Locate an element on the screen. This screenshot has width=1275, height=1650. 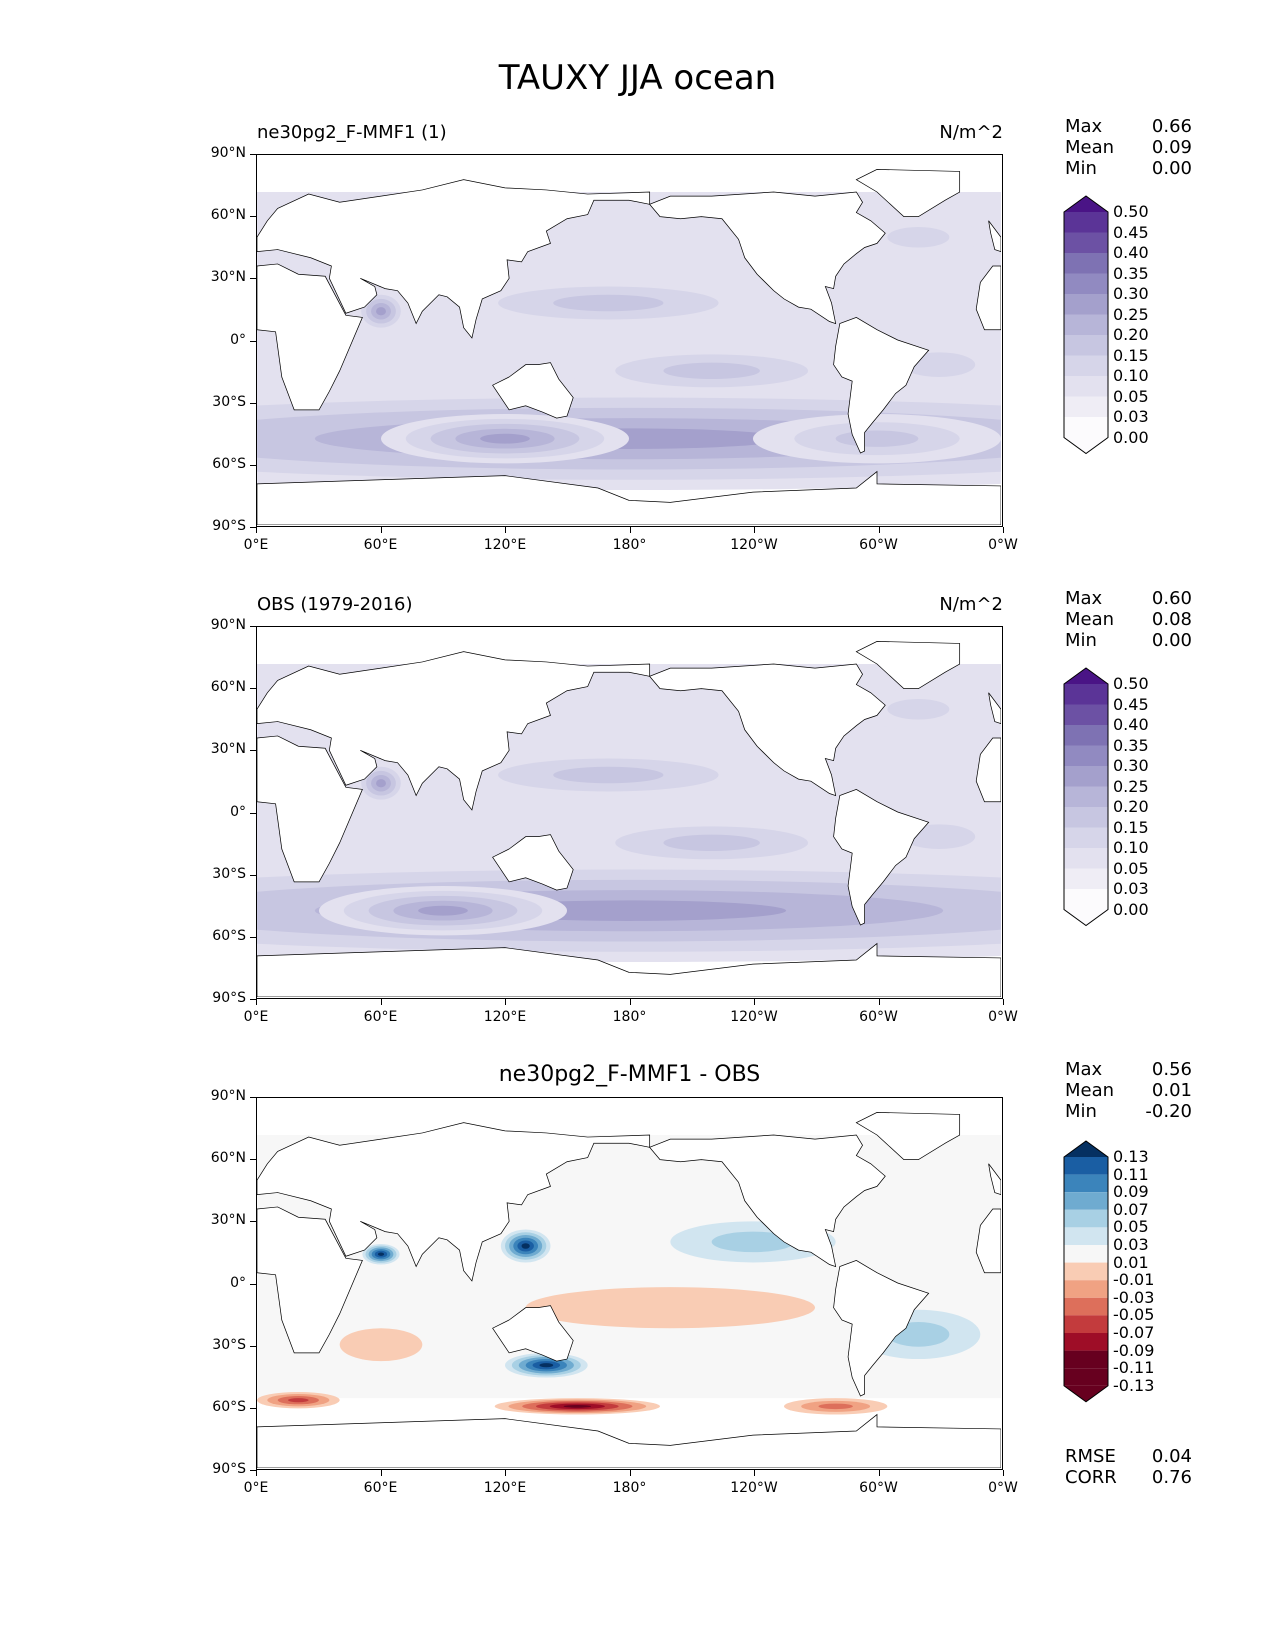
colorbar-tick-label: 0.25 is located at coordinates (1131, 314).